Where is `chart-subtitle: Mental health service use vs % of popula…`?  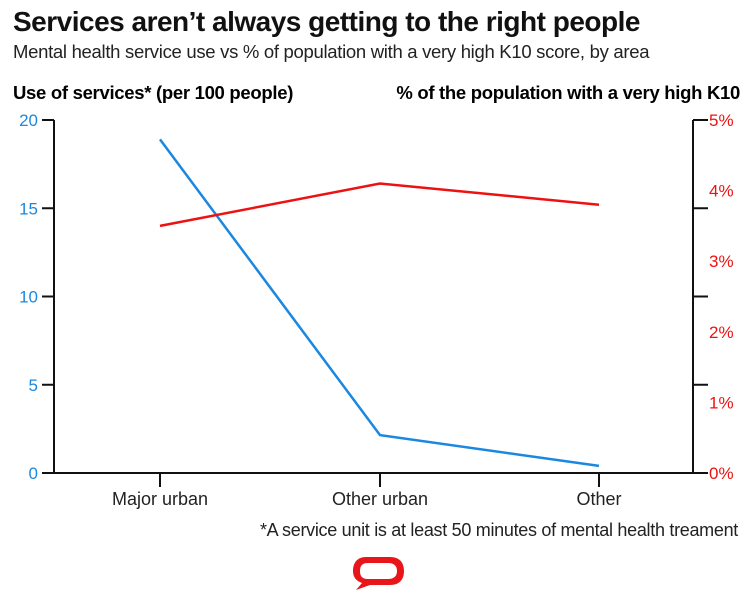 chart-subtitle: Mental health service use vs % of popula… is located at coordinates (331, 51).